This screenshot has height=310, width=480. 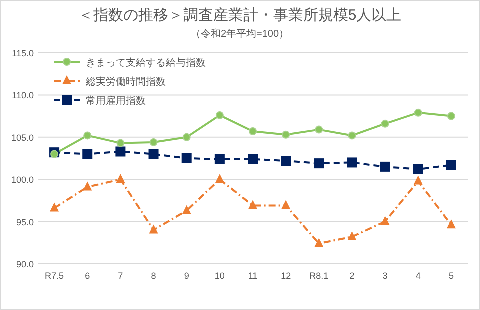 What do you see at coordinates (219, 276) in the screenshot?
I see `x-tick-label: 10` at bounding box center [219, 276].